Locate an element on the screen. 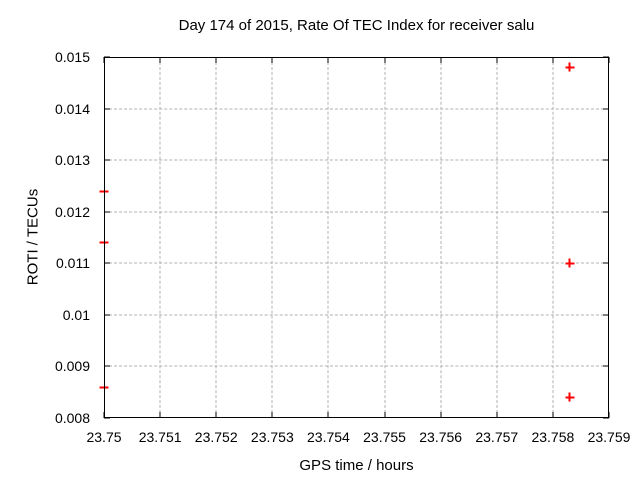 The image size is (640, 480). x-axis-label: GPS time / hours is located at coordinates (356, 465).